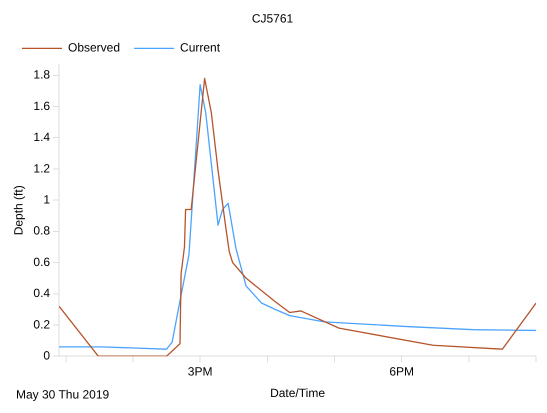 This screenshot has width=547, height=413. I want to click on y-tick-label: 1.2, so click(41, 168).